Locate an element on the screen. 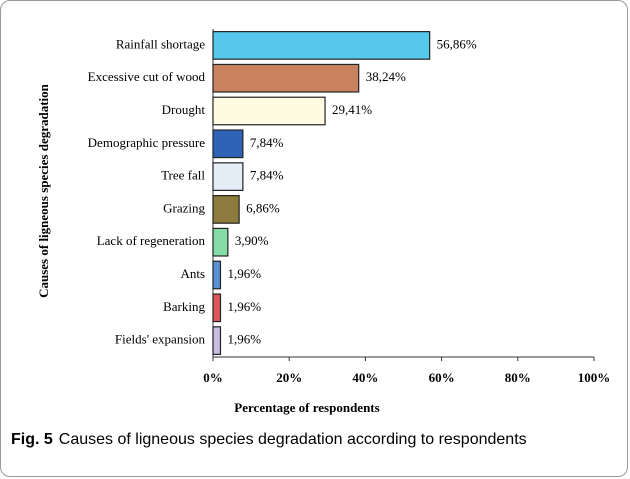  y-tick-label: Tree fall is located at coordinates (183, 175).